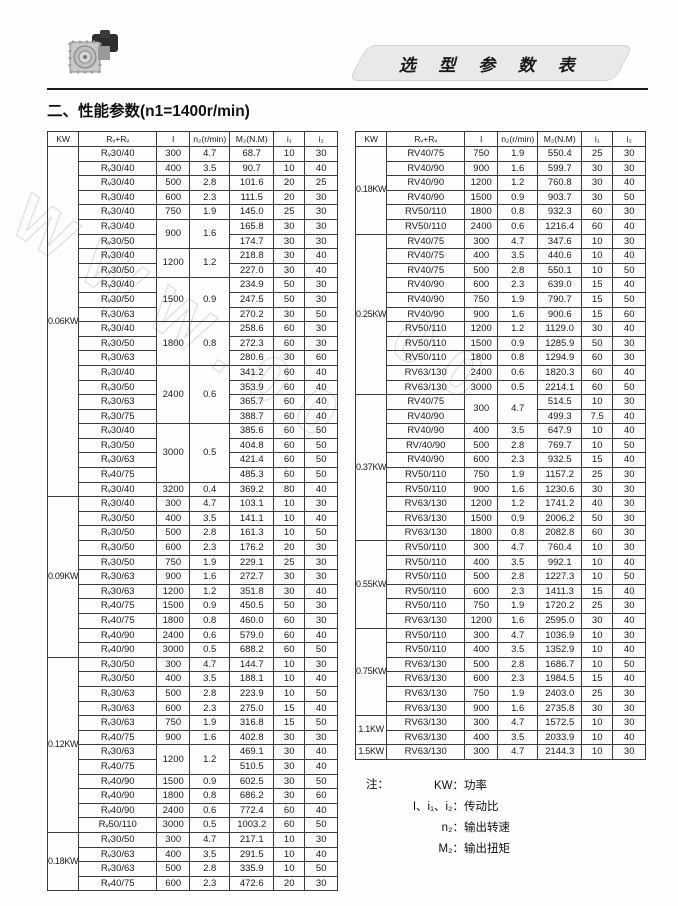 The height and width of the screenshot is (906, 678). Describe the element at coordinates (560, 226) in the screenshot. I see `value-cell: 1216.4` at that location.